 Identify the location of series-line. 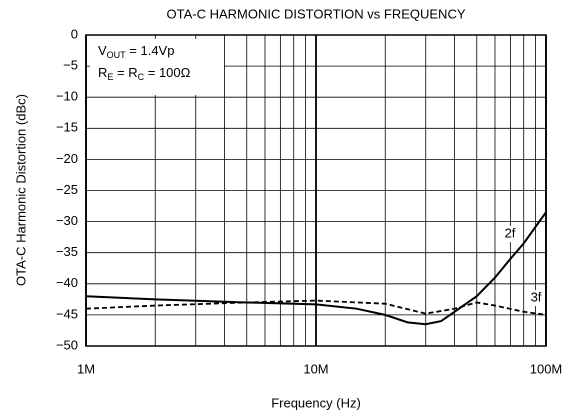
(316, 307).